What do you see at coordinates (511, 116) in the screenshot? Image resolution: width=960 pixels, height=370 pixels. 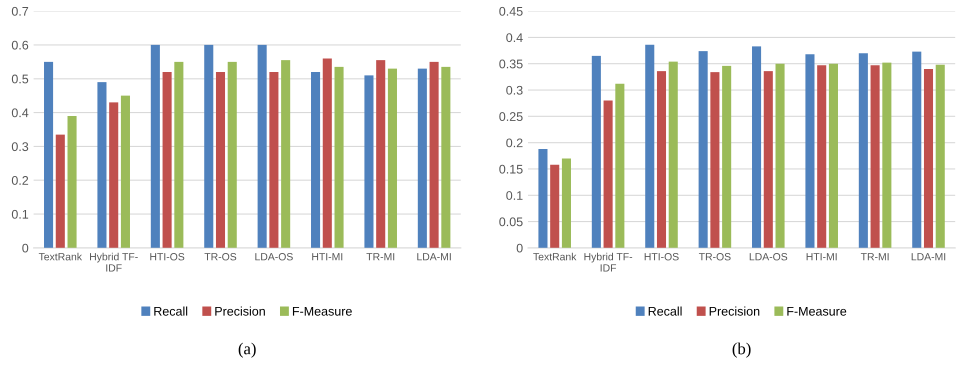 I see `y-tick-label: 0.25` at bounding box center [511, 116].